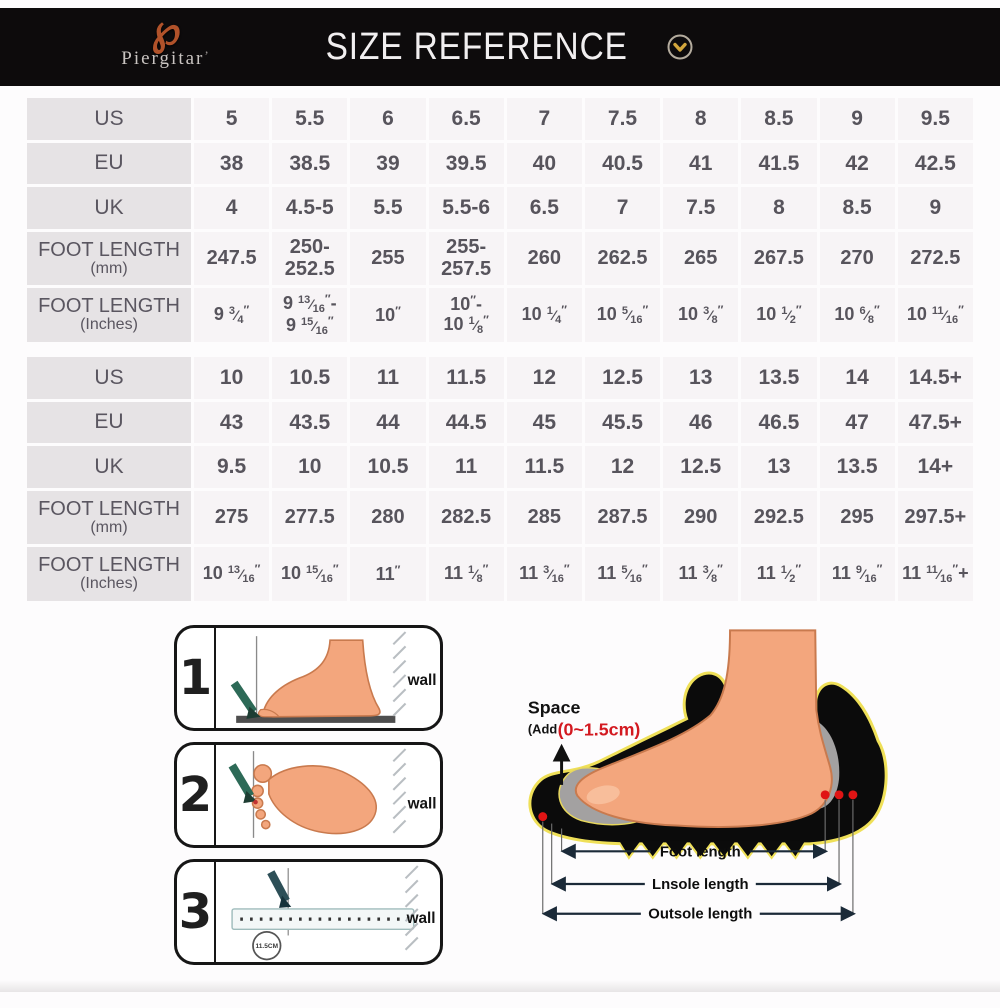 The height and width of the screenshot is (1008, 1000). Describe the element at coordinates (857, 517) in the screenshot. I see `size-cell: 295` at that location.